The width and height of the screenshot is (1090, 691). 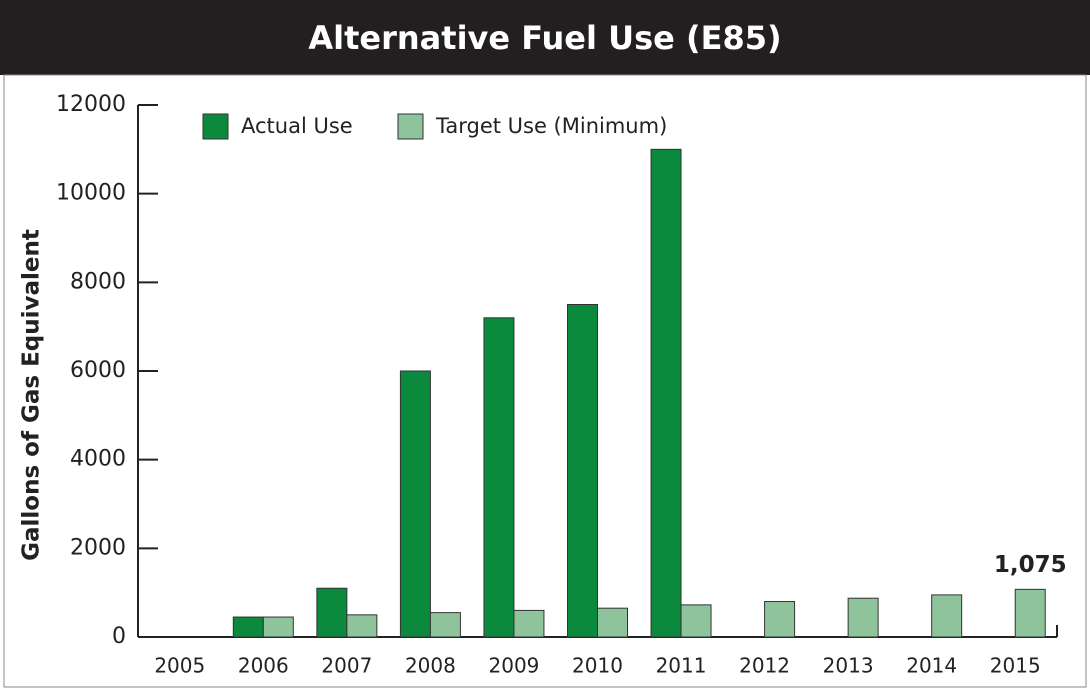 What do you see at coordinates (91, 193) in the screenshot?
I see `y-tick-label: 10000` at bounding box center [91, 193].